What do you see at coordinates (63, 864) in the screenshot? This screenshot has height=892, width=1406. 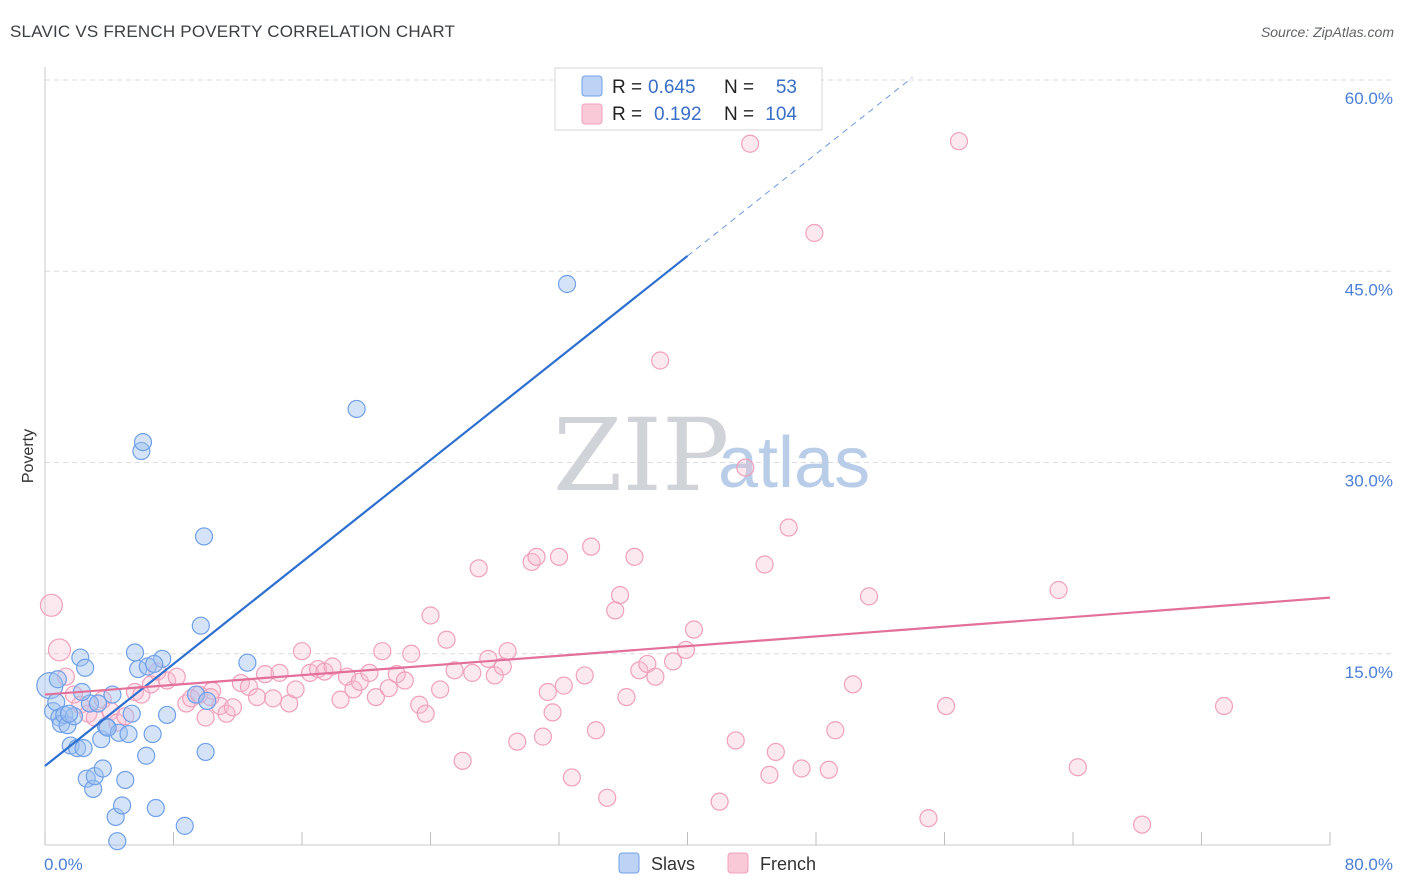 I see `x-tick-label-min: 0.0%` at bounding box center [63, 864].